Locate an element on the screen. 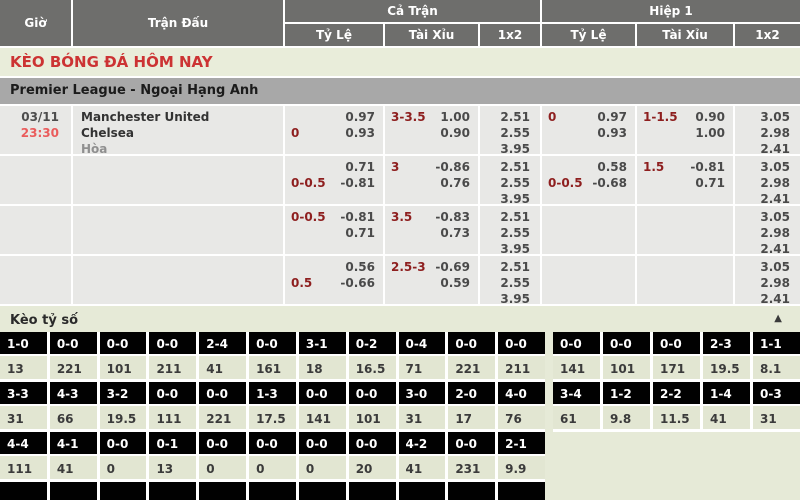 The width and height of the screenshot is (800, 500). score-bet-cell: 3-0 31 is located at coordinates (422, 407).